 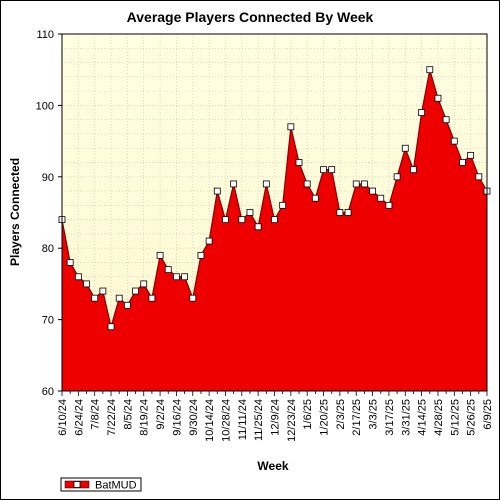 What do you see at coordinates (45, 106) in the screenshot?
I see `y-tick-label: 100` at bounding box center [45, 106].